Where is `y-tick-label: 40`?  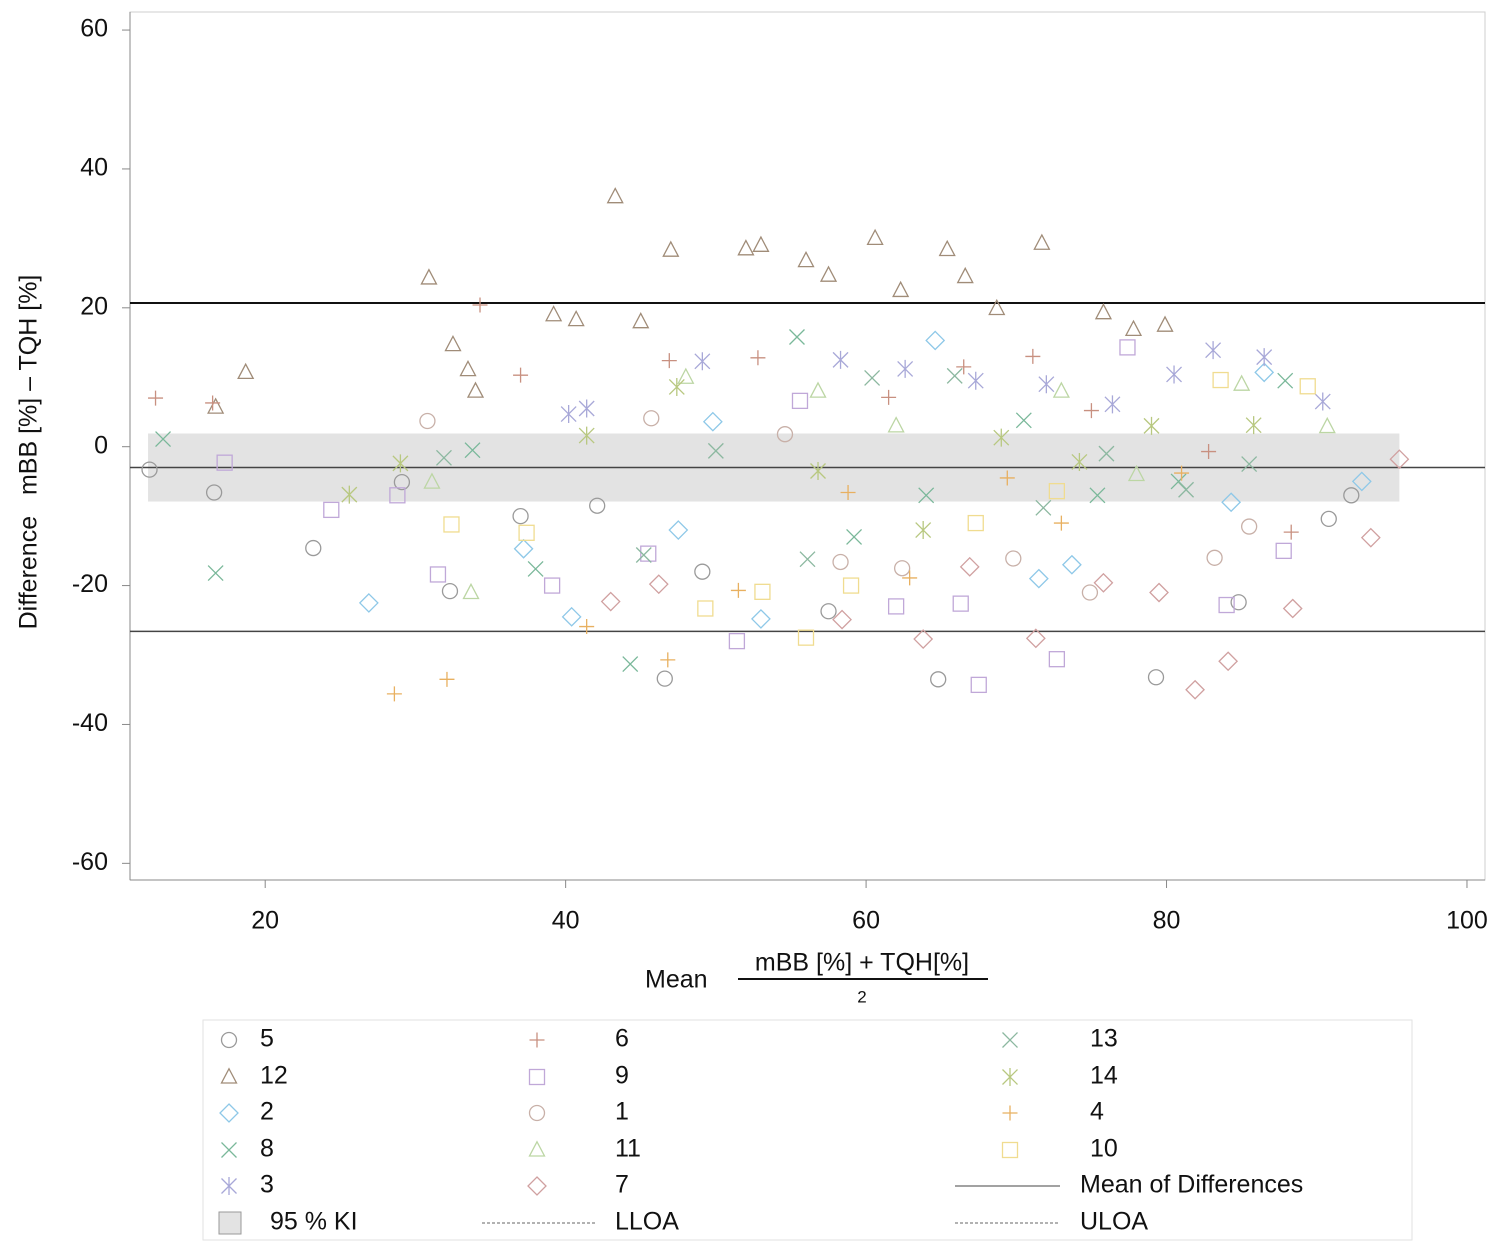
y-tick-label: 40 is located at coordinates (94, 168).